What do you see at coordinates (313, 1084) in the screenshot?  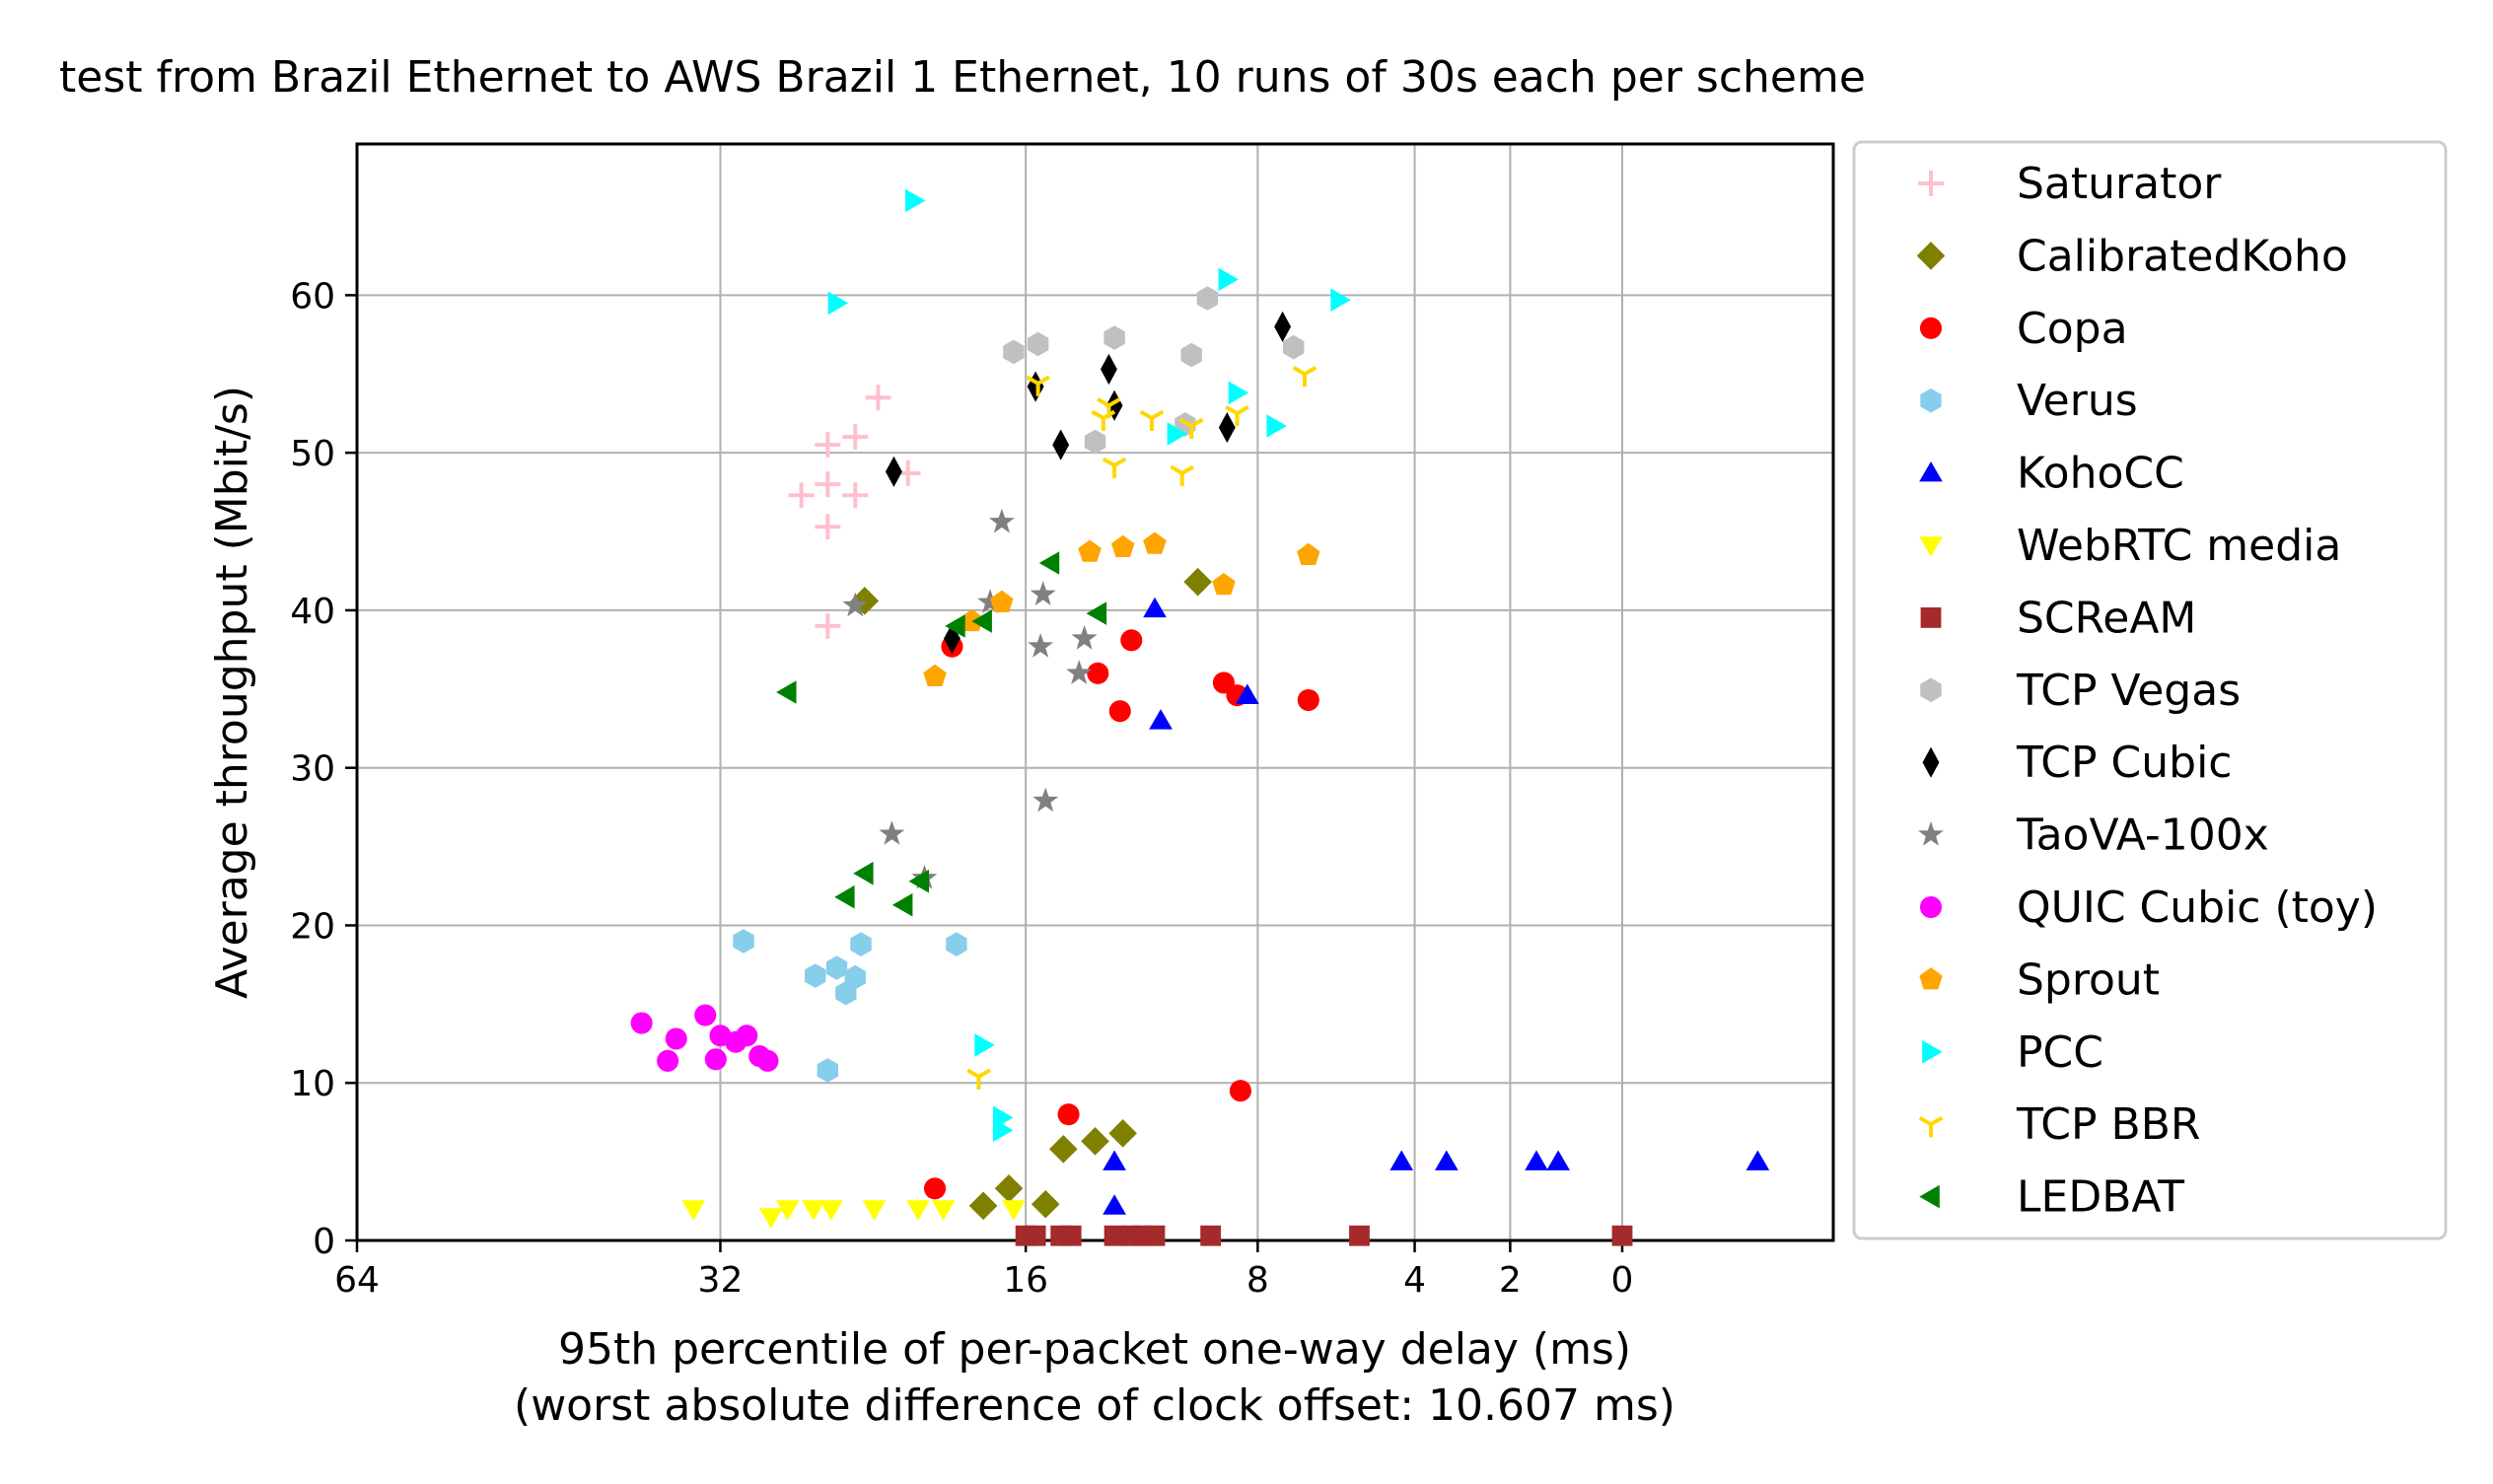 I see `y-tick-label-1: 10` at bounding box center [313, 1084].